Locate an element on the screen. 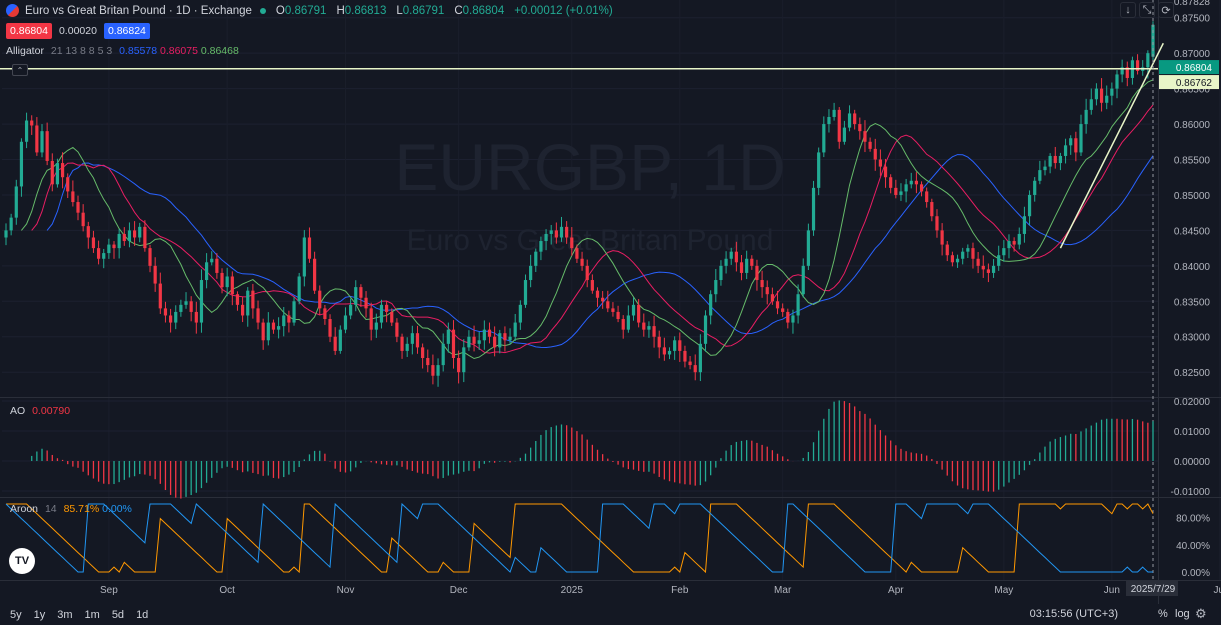 This screenshot has width=1221, height=625. sell-price-button: 0.86804 is located at coordinates (29, 31).